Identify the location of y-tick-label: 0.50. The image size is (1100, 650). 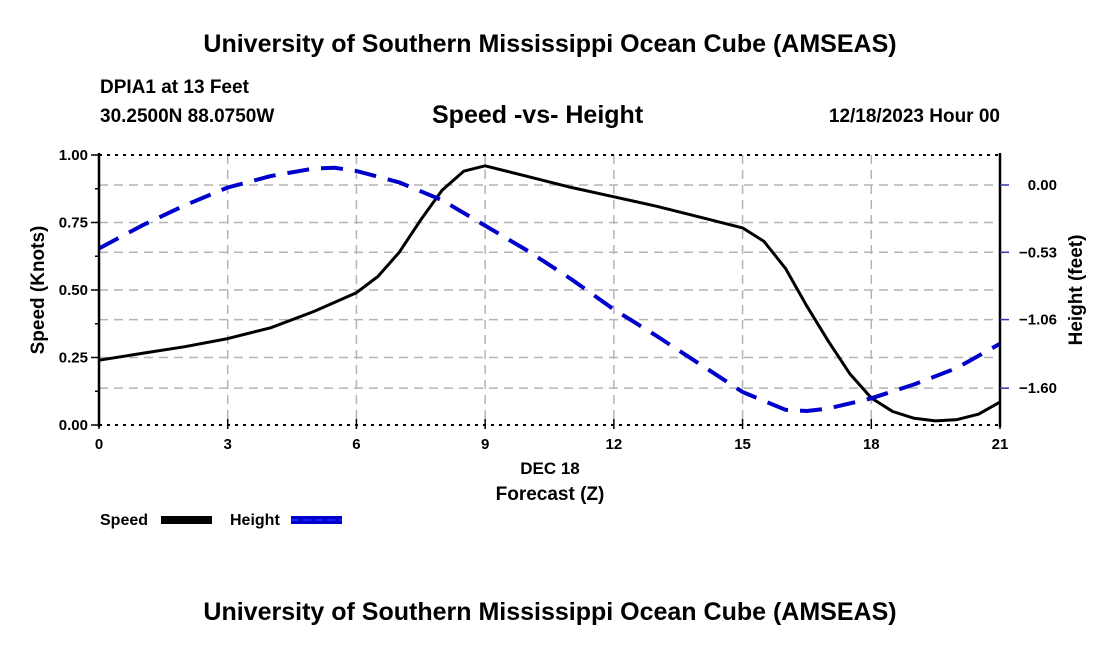
(73, 290).